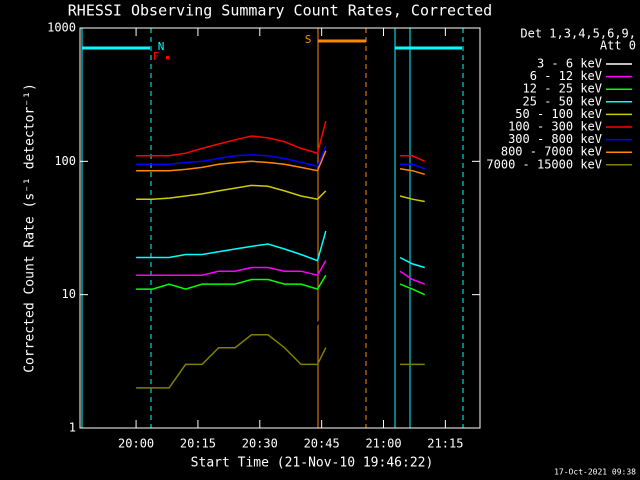  I want to click on legend-title: Det 1,3,4,5,6,9,, so click(578, 34).